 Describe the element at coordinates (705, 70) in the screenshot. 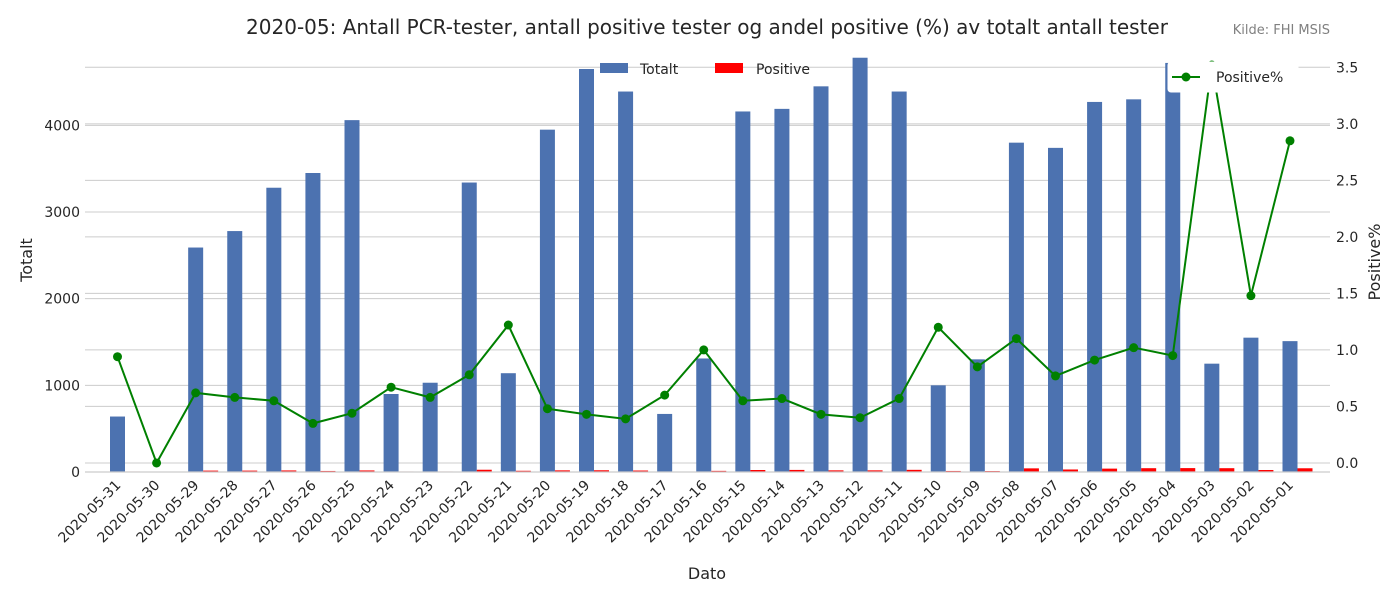

I see `legend-bars: Totalt Positive` at that location.